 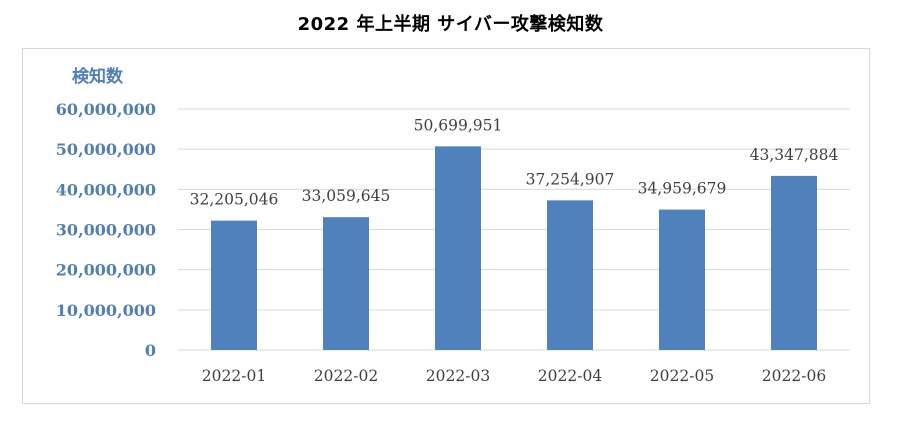 I want to click on data-label: 37,254,907, so click(x=570, y=179).